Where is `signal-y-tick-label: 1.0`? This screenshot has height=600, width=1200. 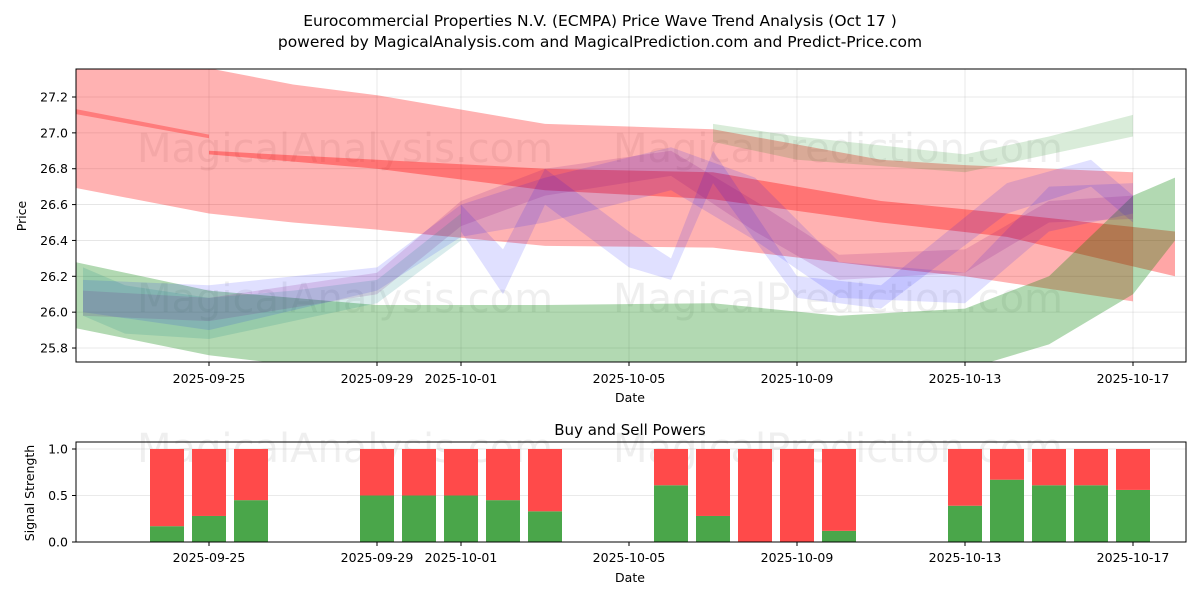
signal-y-tick-label: 1.0 is located at coordinates (58, 449).